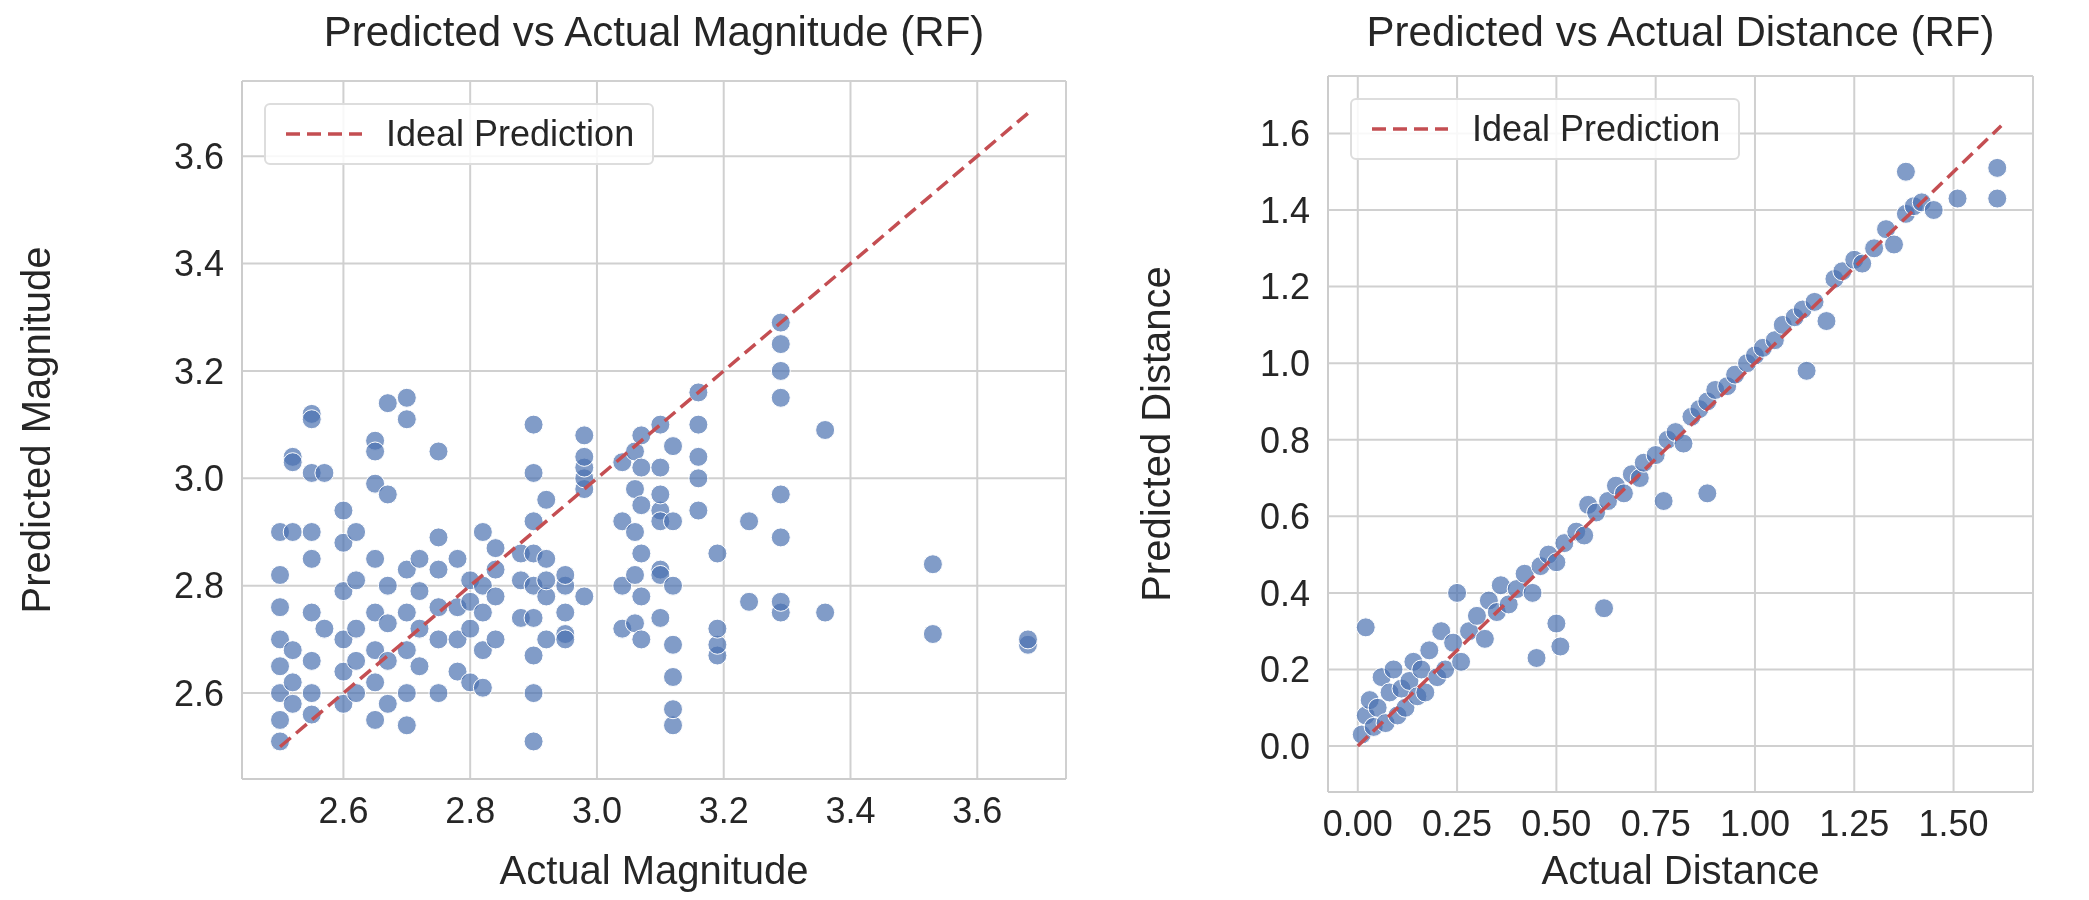 This screenshot has height=900, width=2089. What do you see at coordinates (1156, 434) in the screenshot?
I see `y-axis-title: Predicted Distance` at bounding box center [1156, 434].